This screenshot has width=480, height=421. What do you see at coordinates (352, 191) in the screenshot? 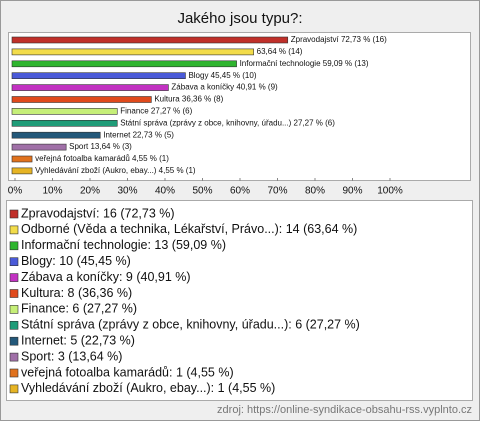
I see `x-tick-label: 90%` at bounding box center [352, 191].